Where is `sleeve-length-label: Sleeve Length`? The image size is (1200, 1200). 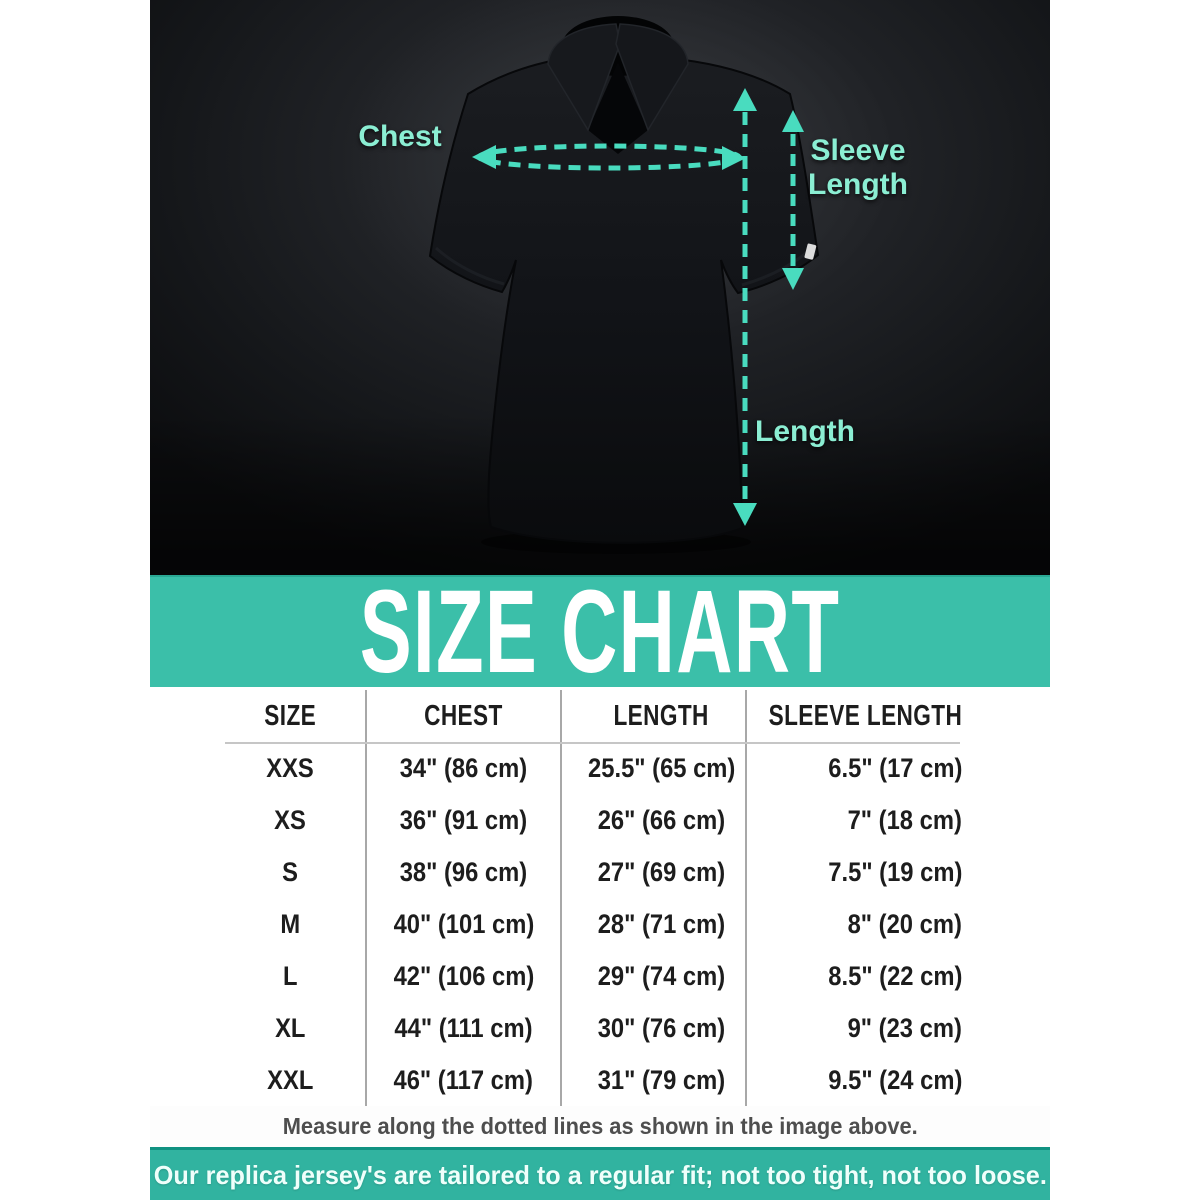 sleeve-length-label: Sleeve Length is located at coordinates (858, 168).